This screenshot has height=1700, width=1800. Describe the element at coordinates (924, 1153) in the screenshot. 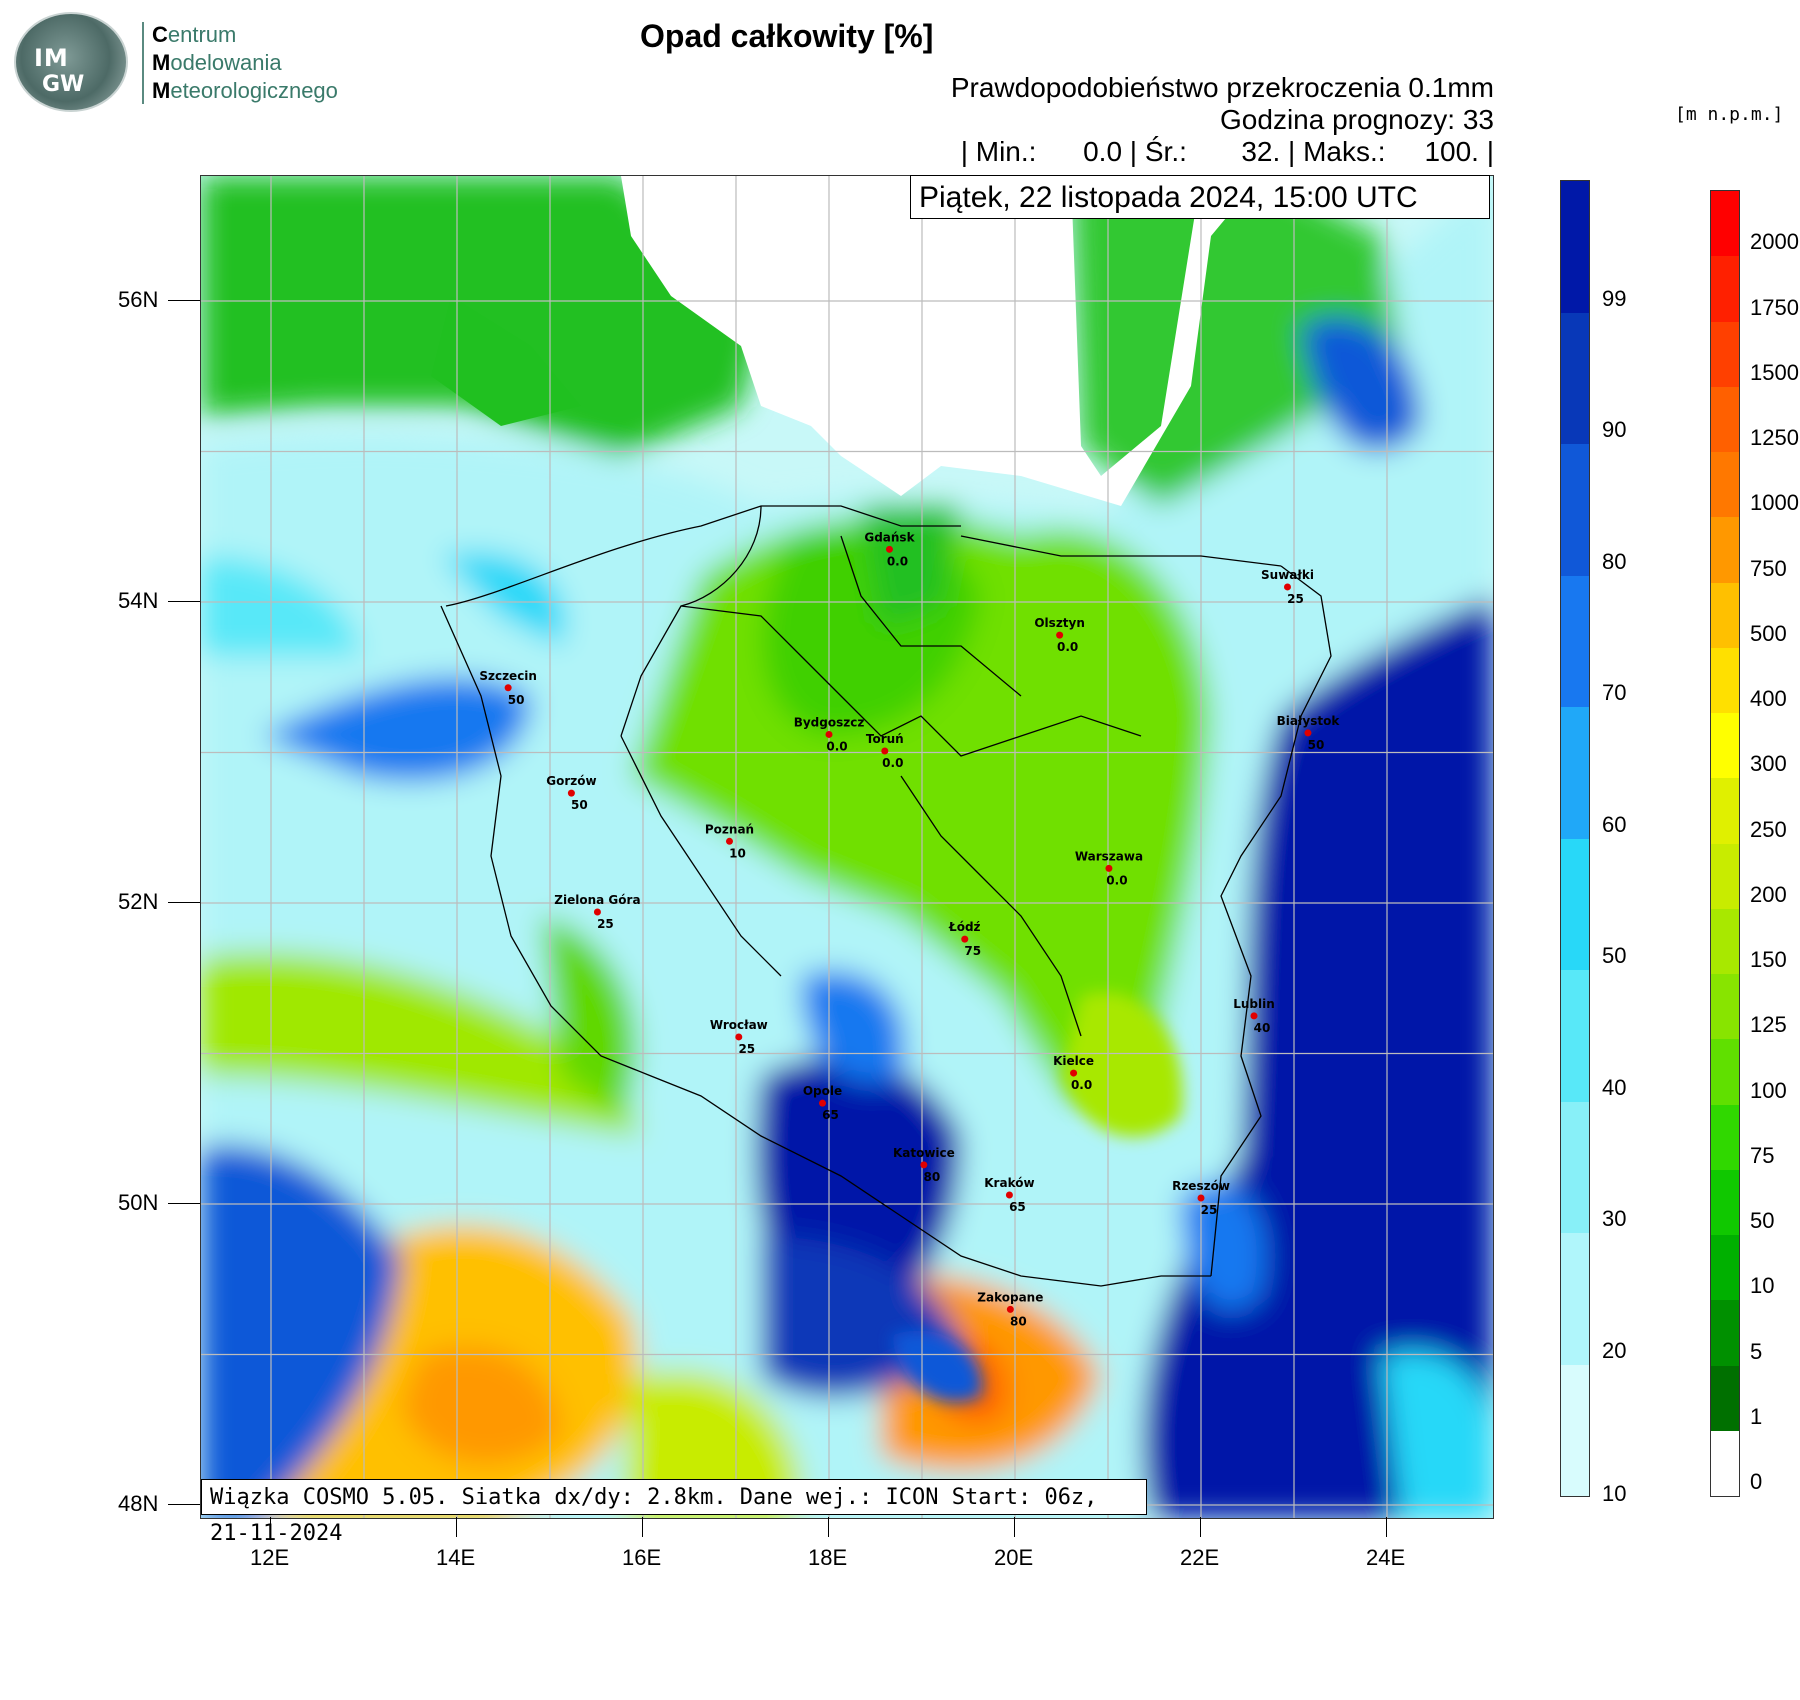

I see `city-name: Katowice` at that location.